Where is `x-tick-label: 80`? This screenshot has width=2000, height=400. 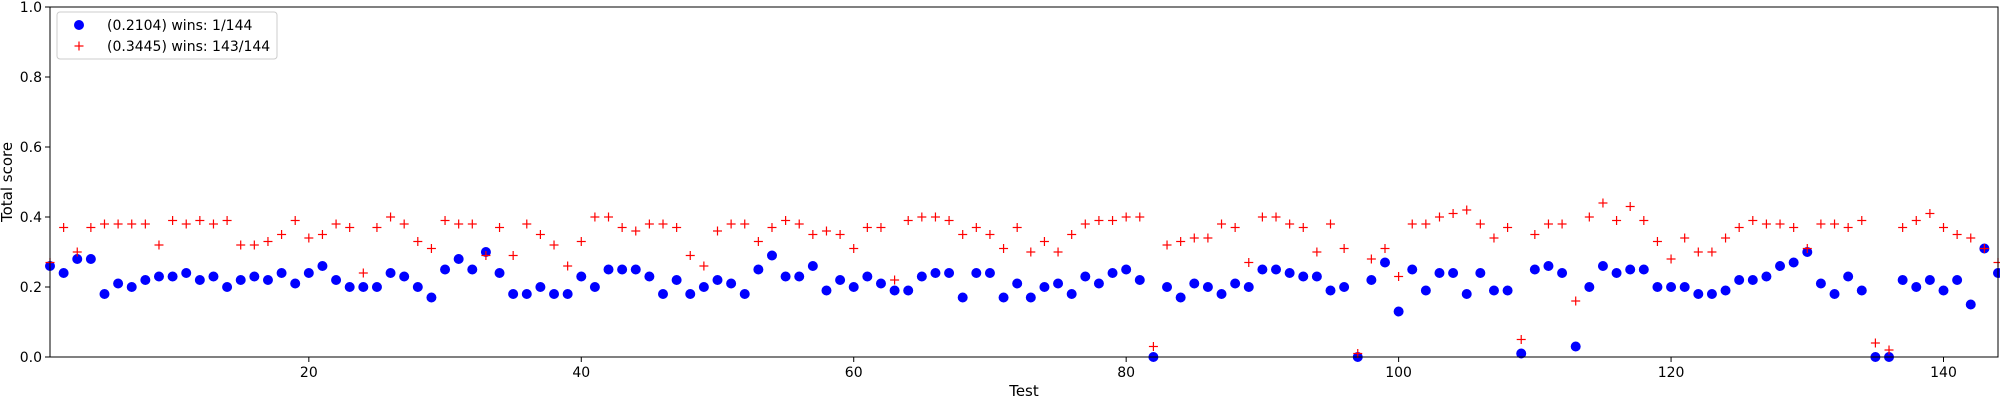
x-tick-label: 80 is located at coordinates (1126, 373).